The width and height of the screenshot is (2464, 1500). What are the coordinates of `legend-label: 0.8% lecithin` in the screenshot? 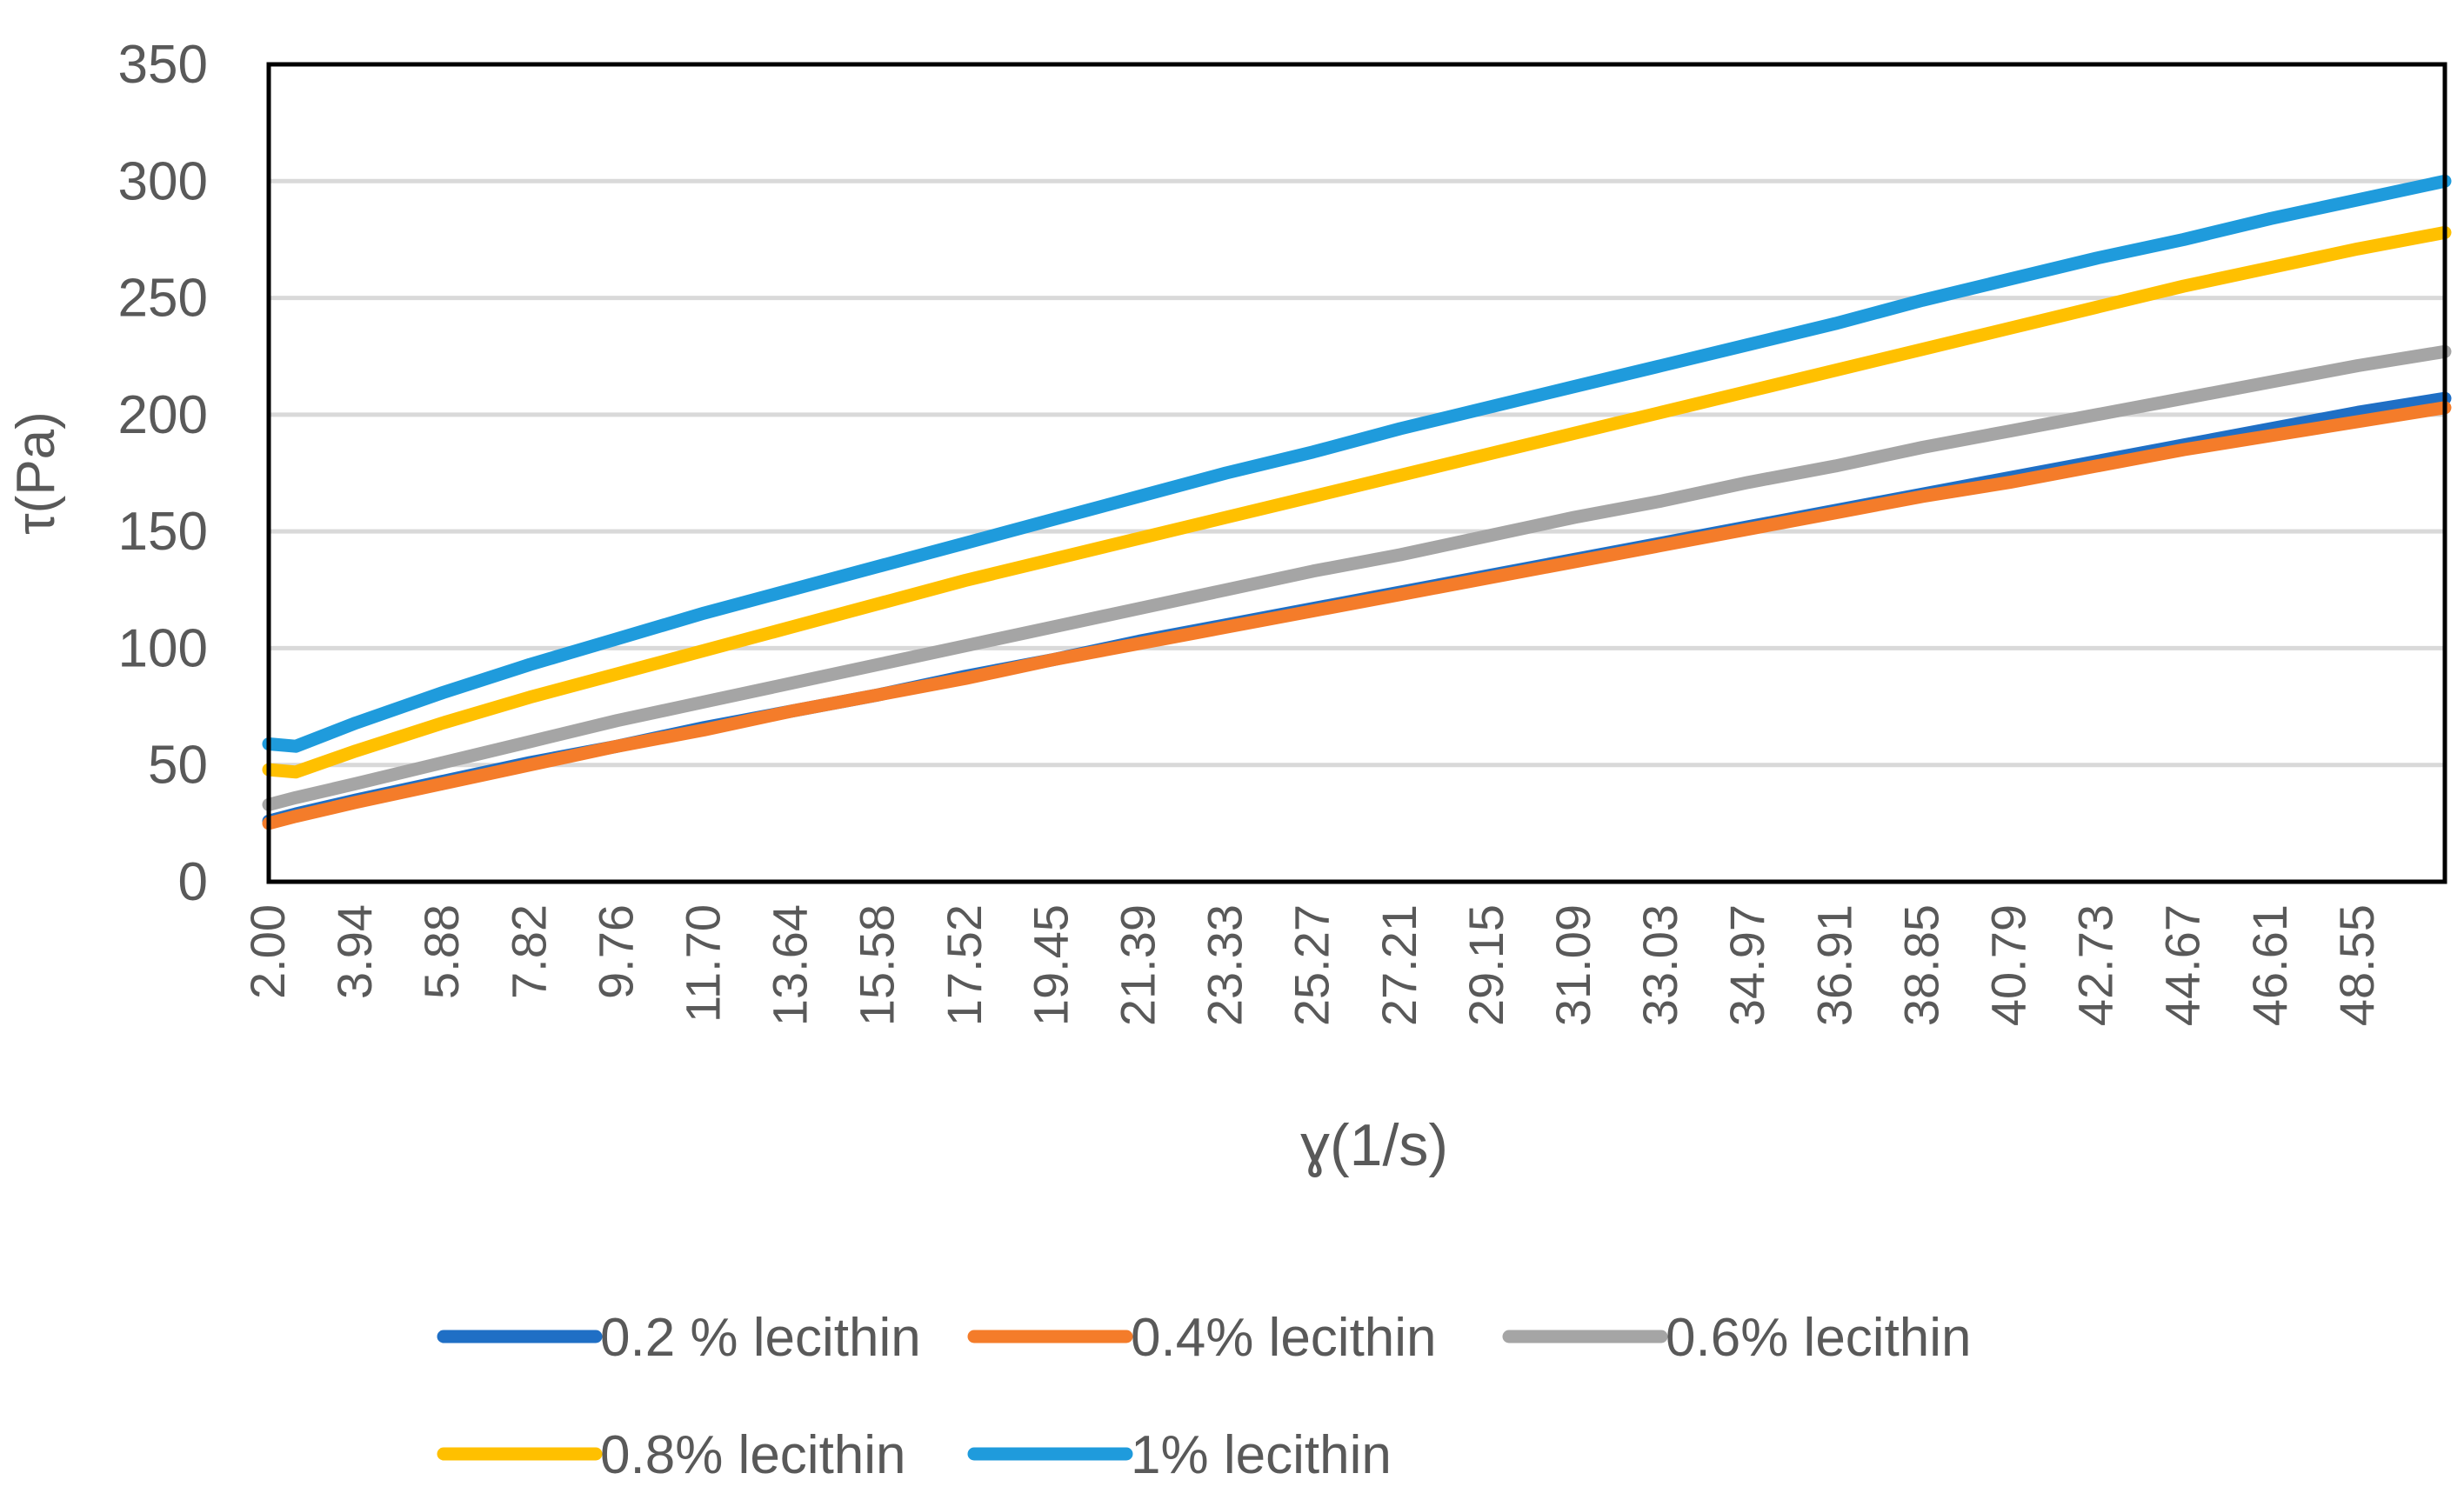 It's located at (753, 1455).